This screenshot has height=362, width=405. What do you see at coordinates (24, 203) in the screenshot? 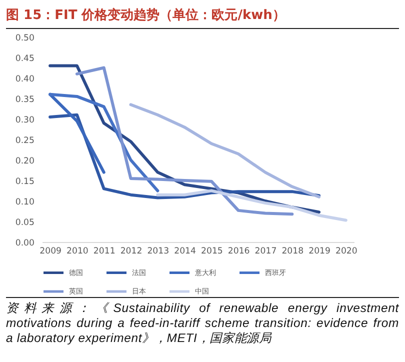
I see `y-tick-label: 0.10` at bounding box center [24, 203].